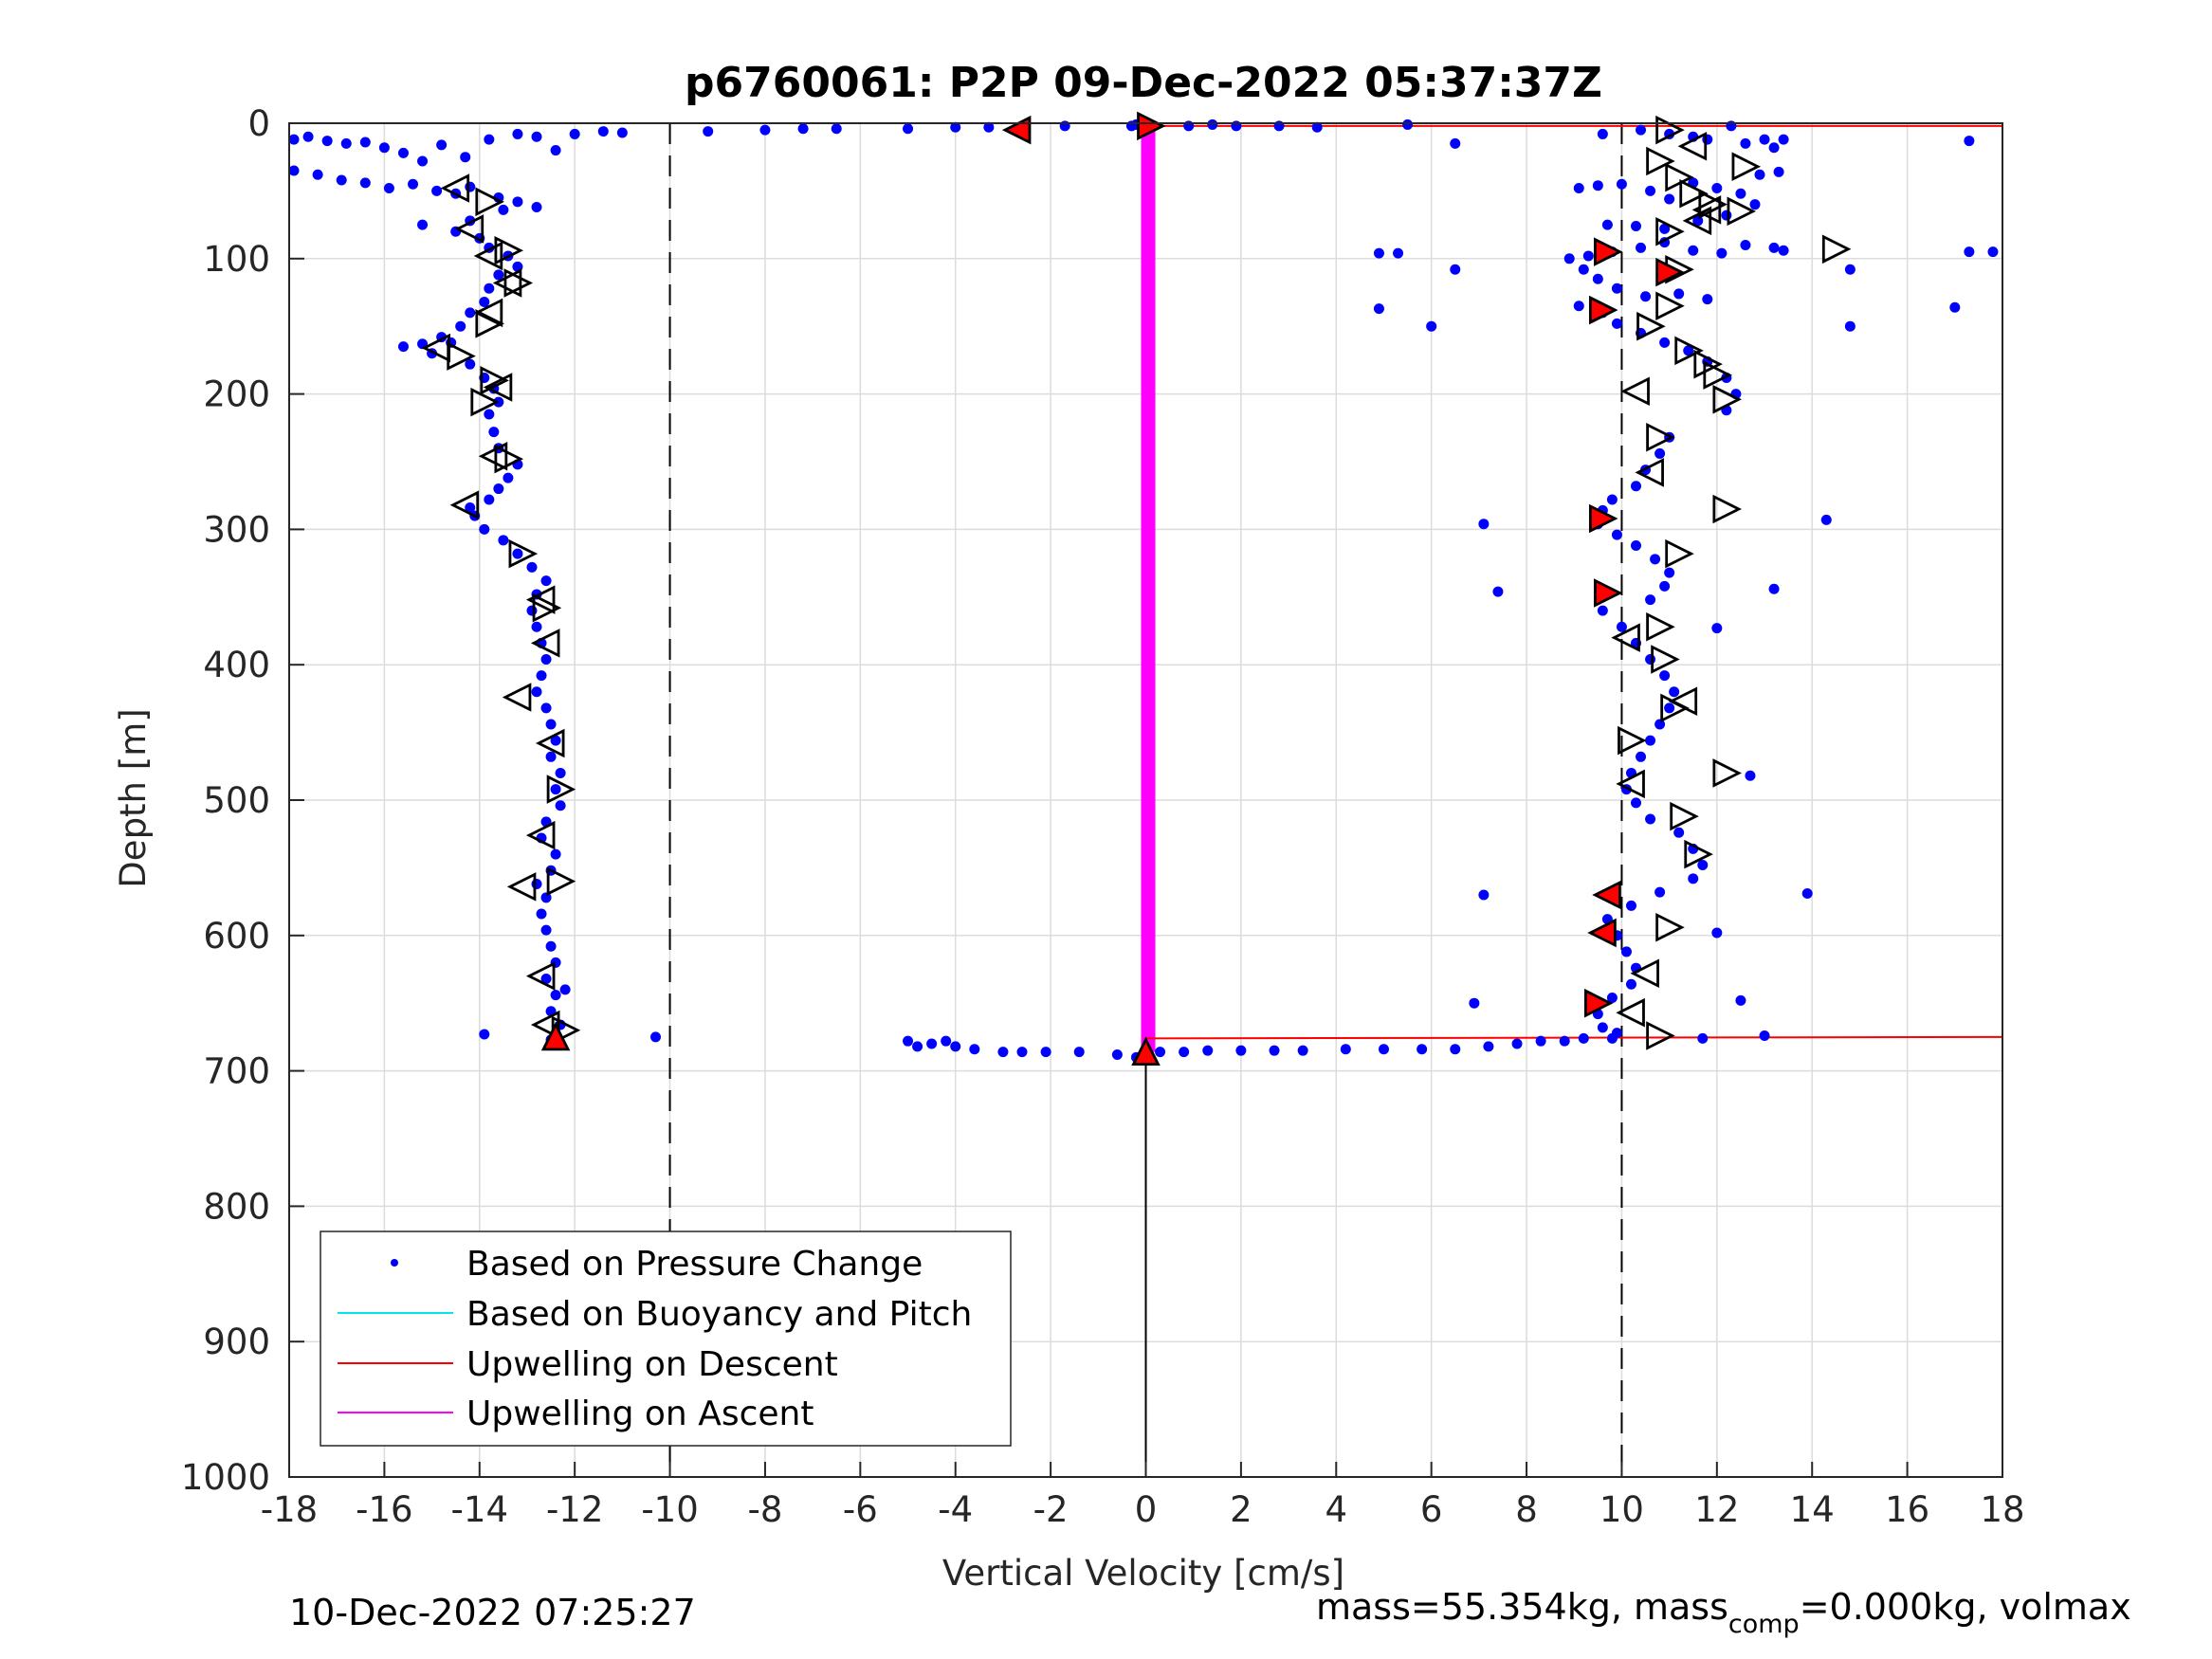 This screenshot has height=1659, width=2212. Describe the element at coordinates (1574, 1037) in the screenshot. I see `series-descent-line` at that location.